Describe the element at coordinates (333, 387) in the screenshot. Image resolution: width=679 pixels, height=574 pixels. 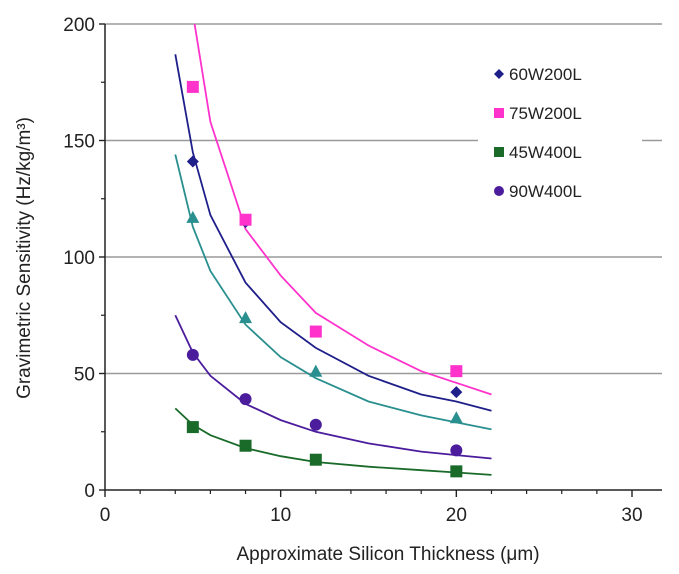
I see `fit-curve-90W400L` at that location.